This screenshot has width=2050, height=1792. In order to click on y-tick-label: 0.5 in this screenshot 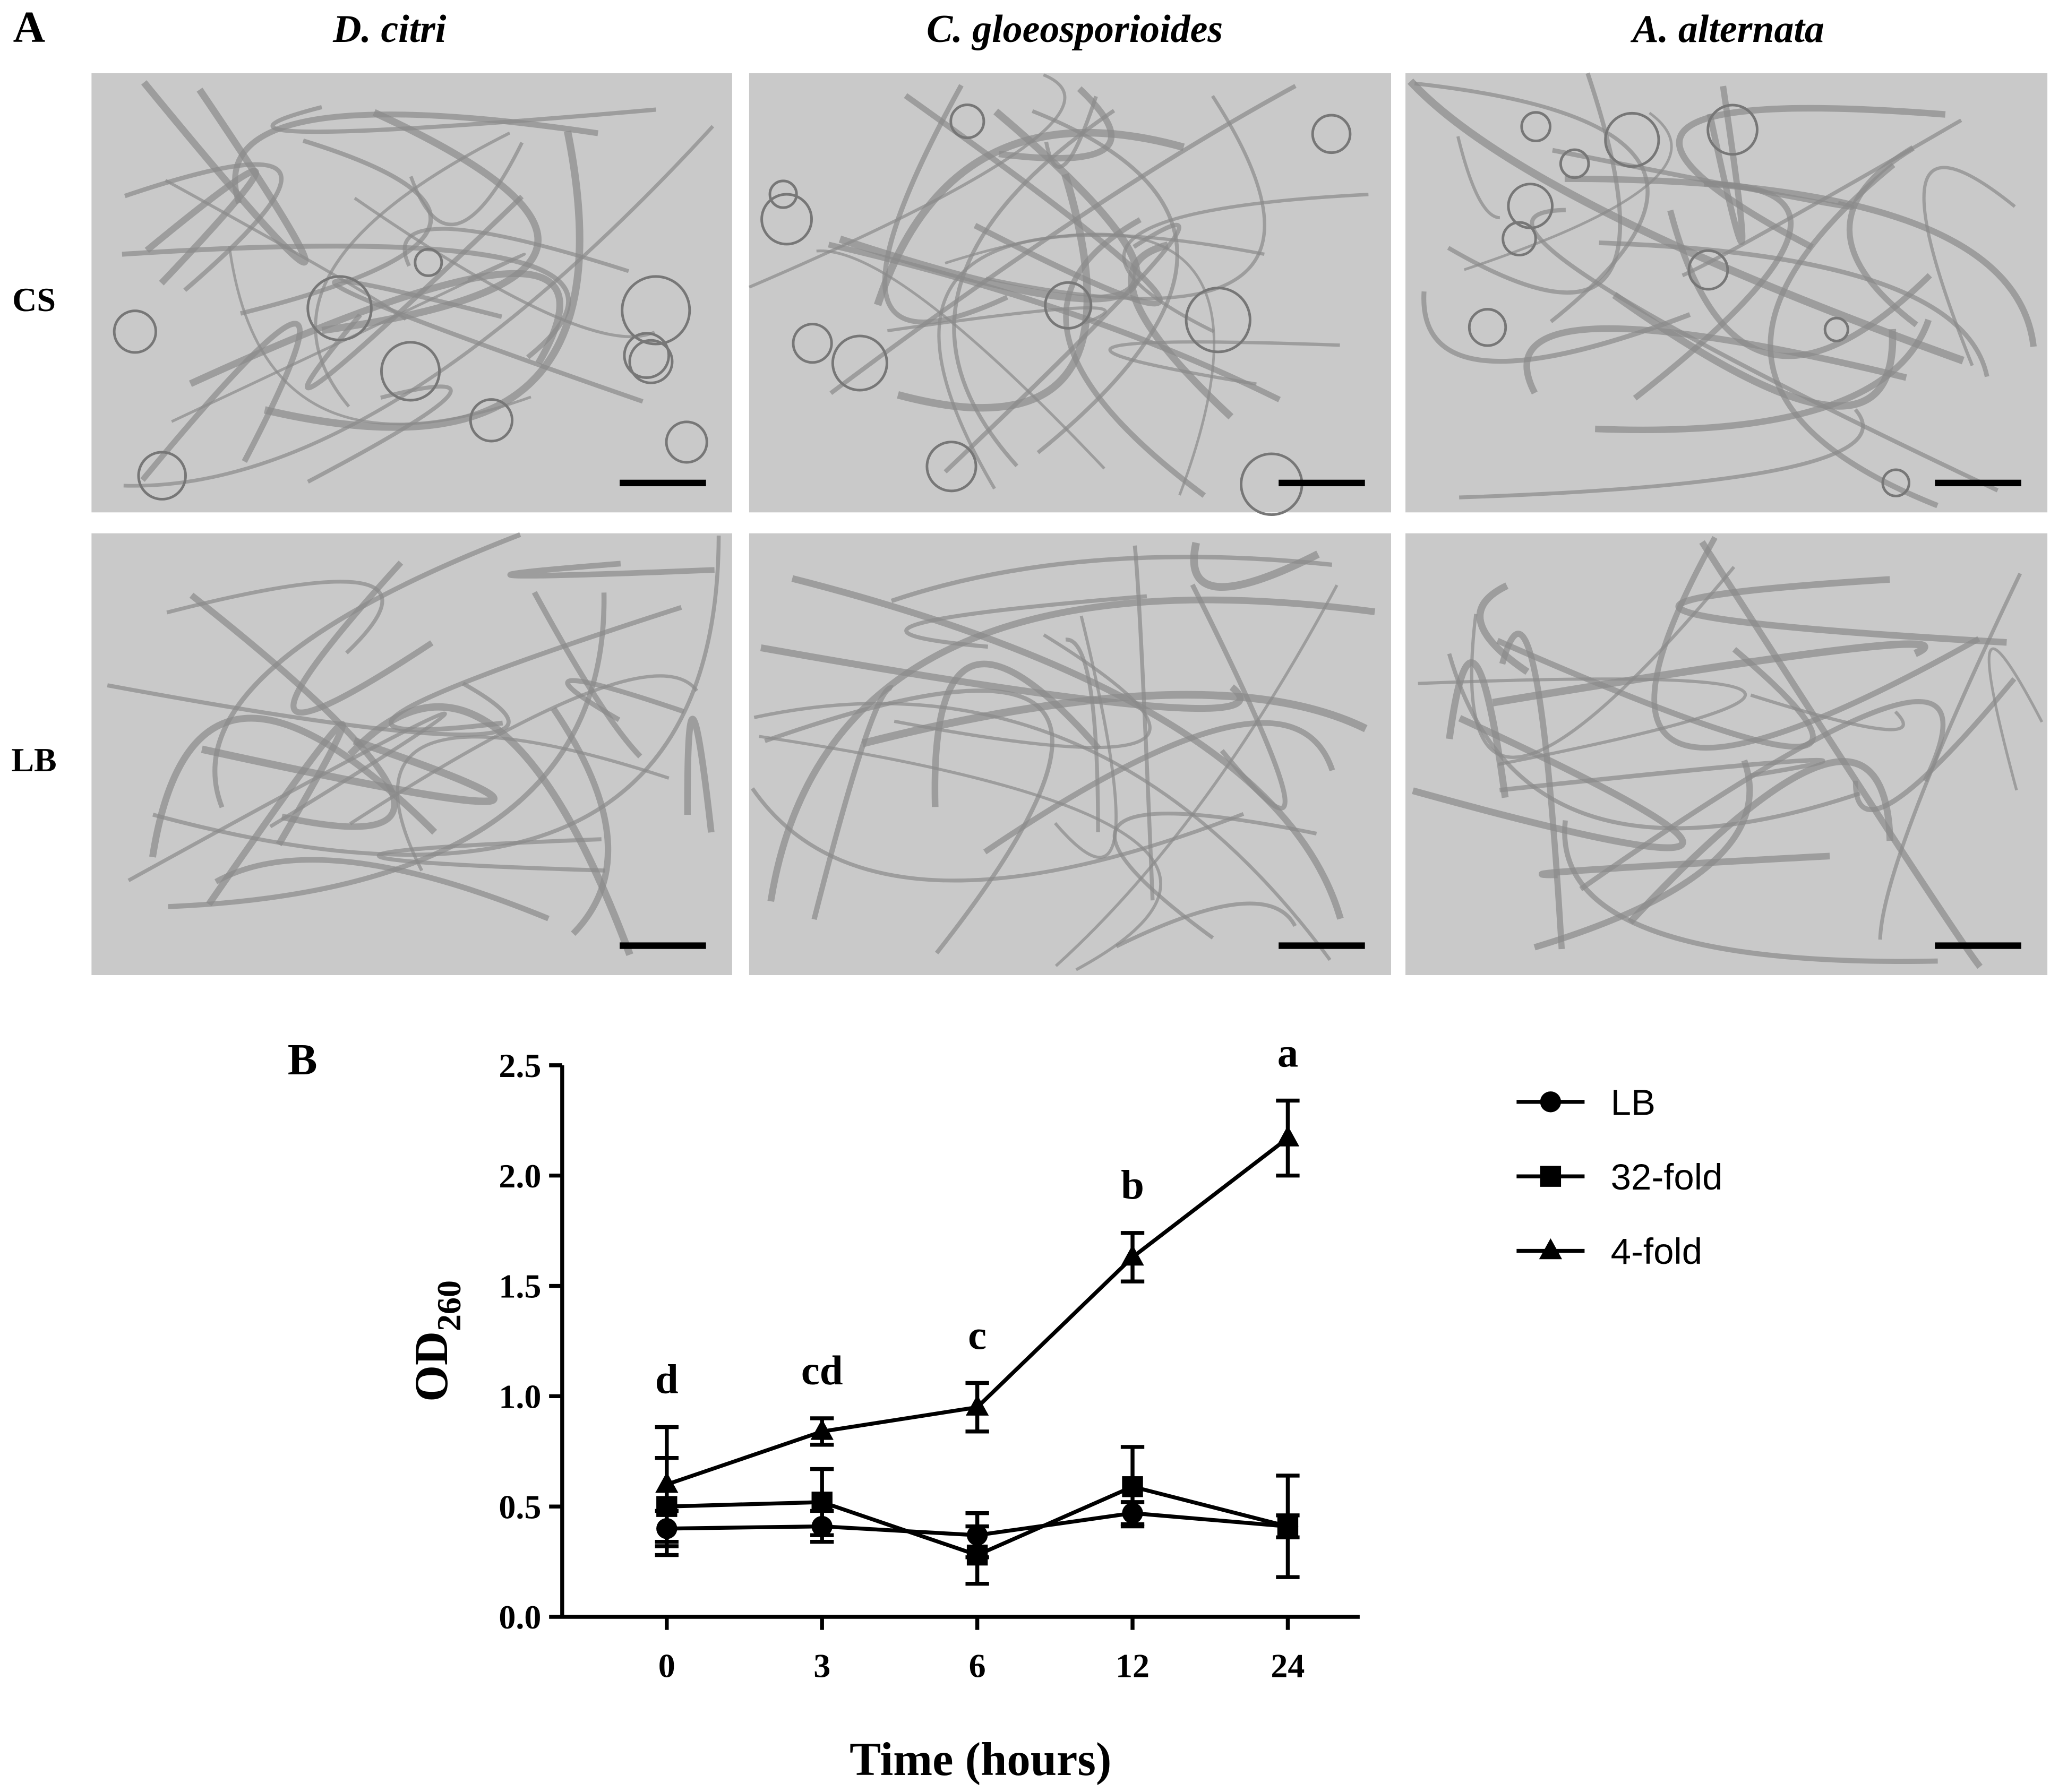, I will do `click(520, 1507)`.